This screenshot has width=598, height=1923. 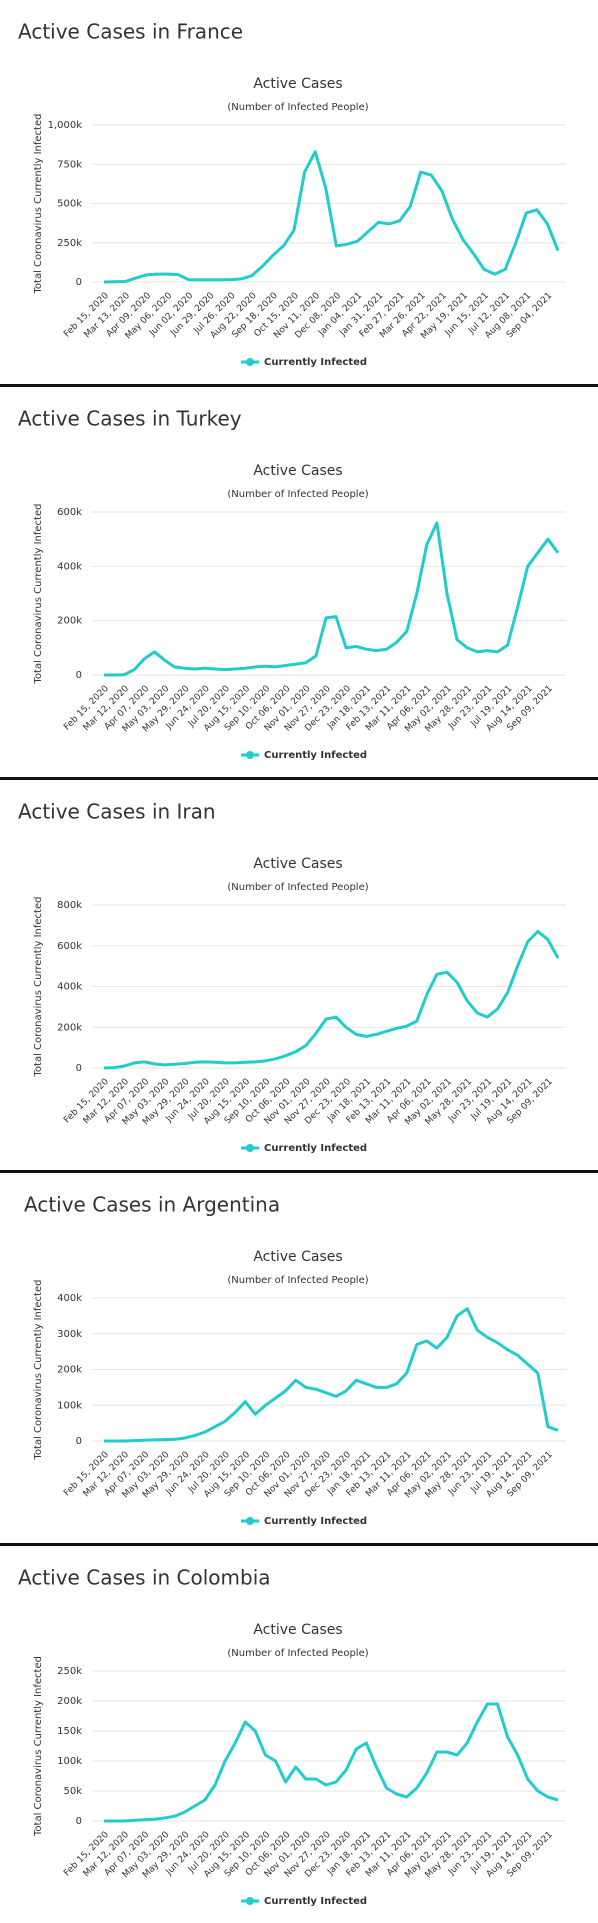 What do you see at coordinates (130, 419) in the screenshot?
I see `section-title: Active Cases in Turkey` at bounding box center [130, 419].